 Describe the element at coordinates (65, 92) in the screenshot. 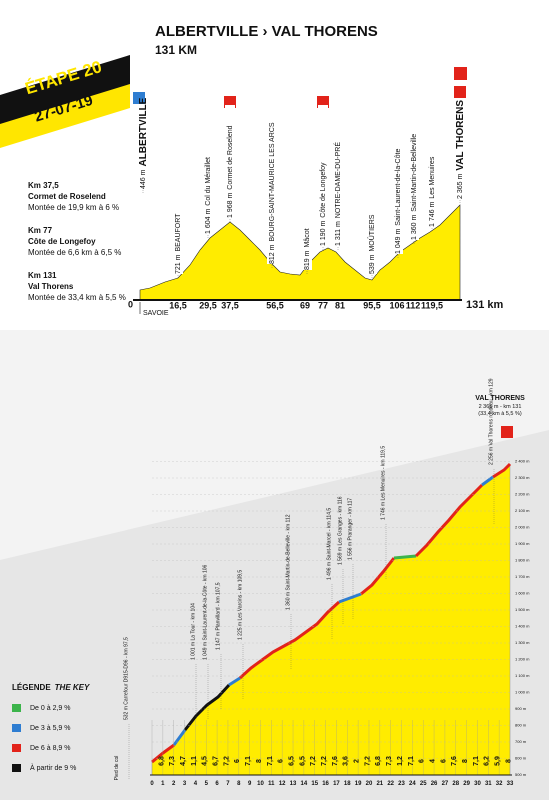

I see `stage-band` at that location.